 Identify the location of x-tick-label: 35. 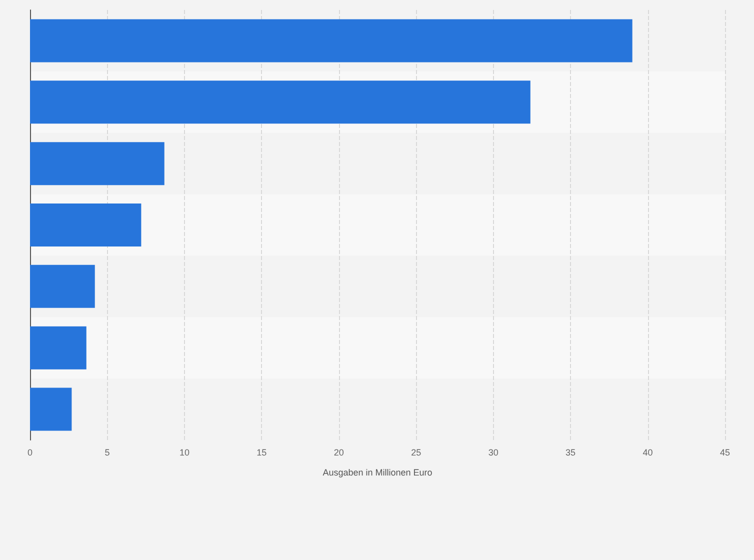
(571, 453).